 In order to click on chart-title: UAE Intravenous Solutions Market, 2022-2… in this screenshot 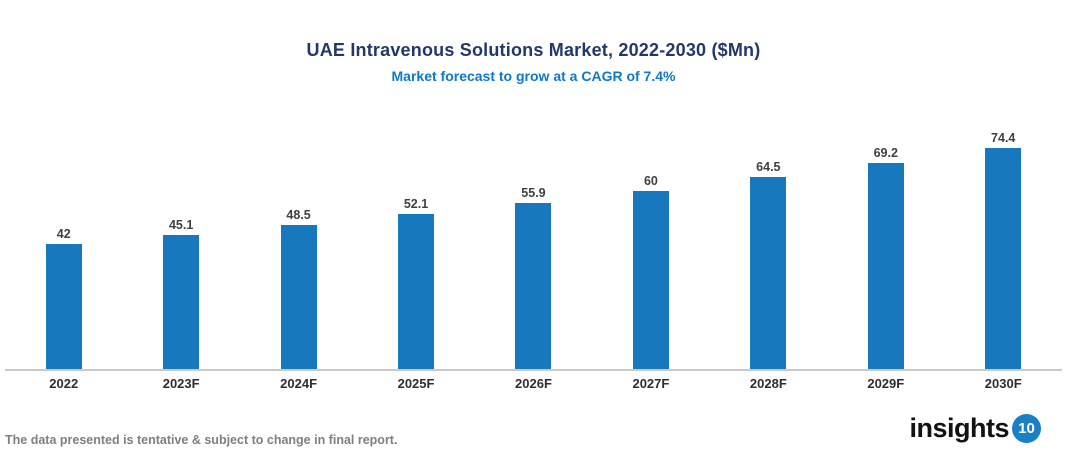, I will do `click(533, 50)`.